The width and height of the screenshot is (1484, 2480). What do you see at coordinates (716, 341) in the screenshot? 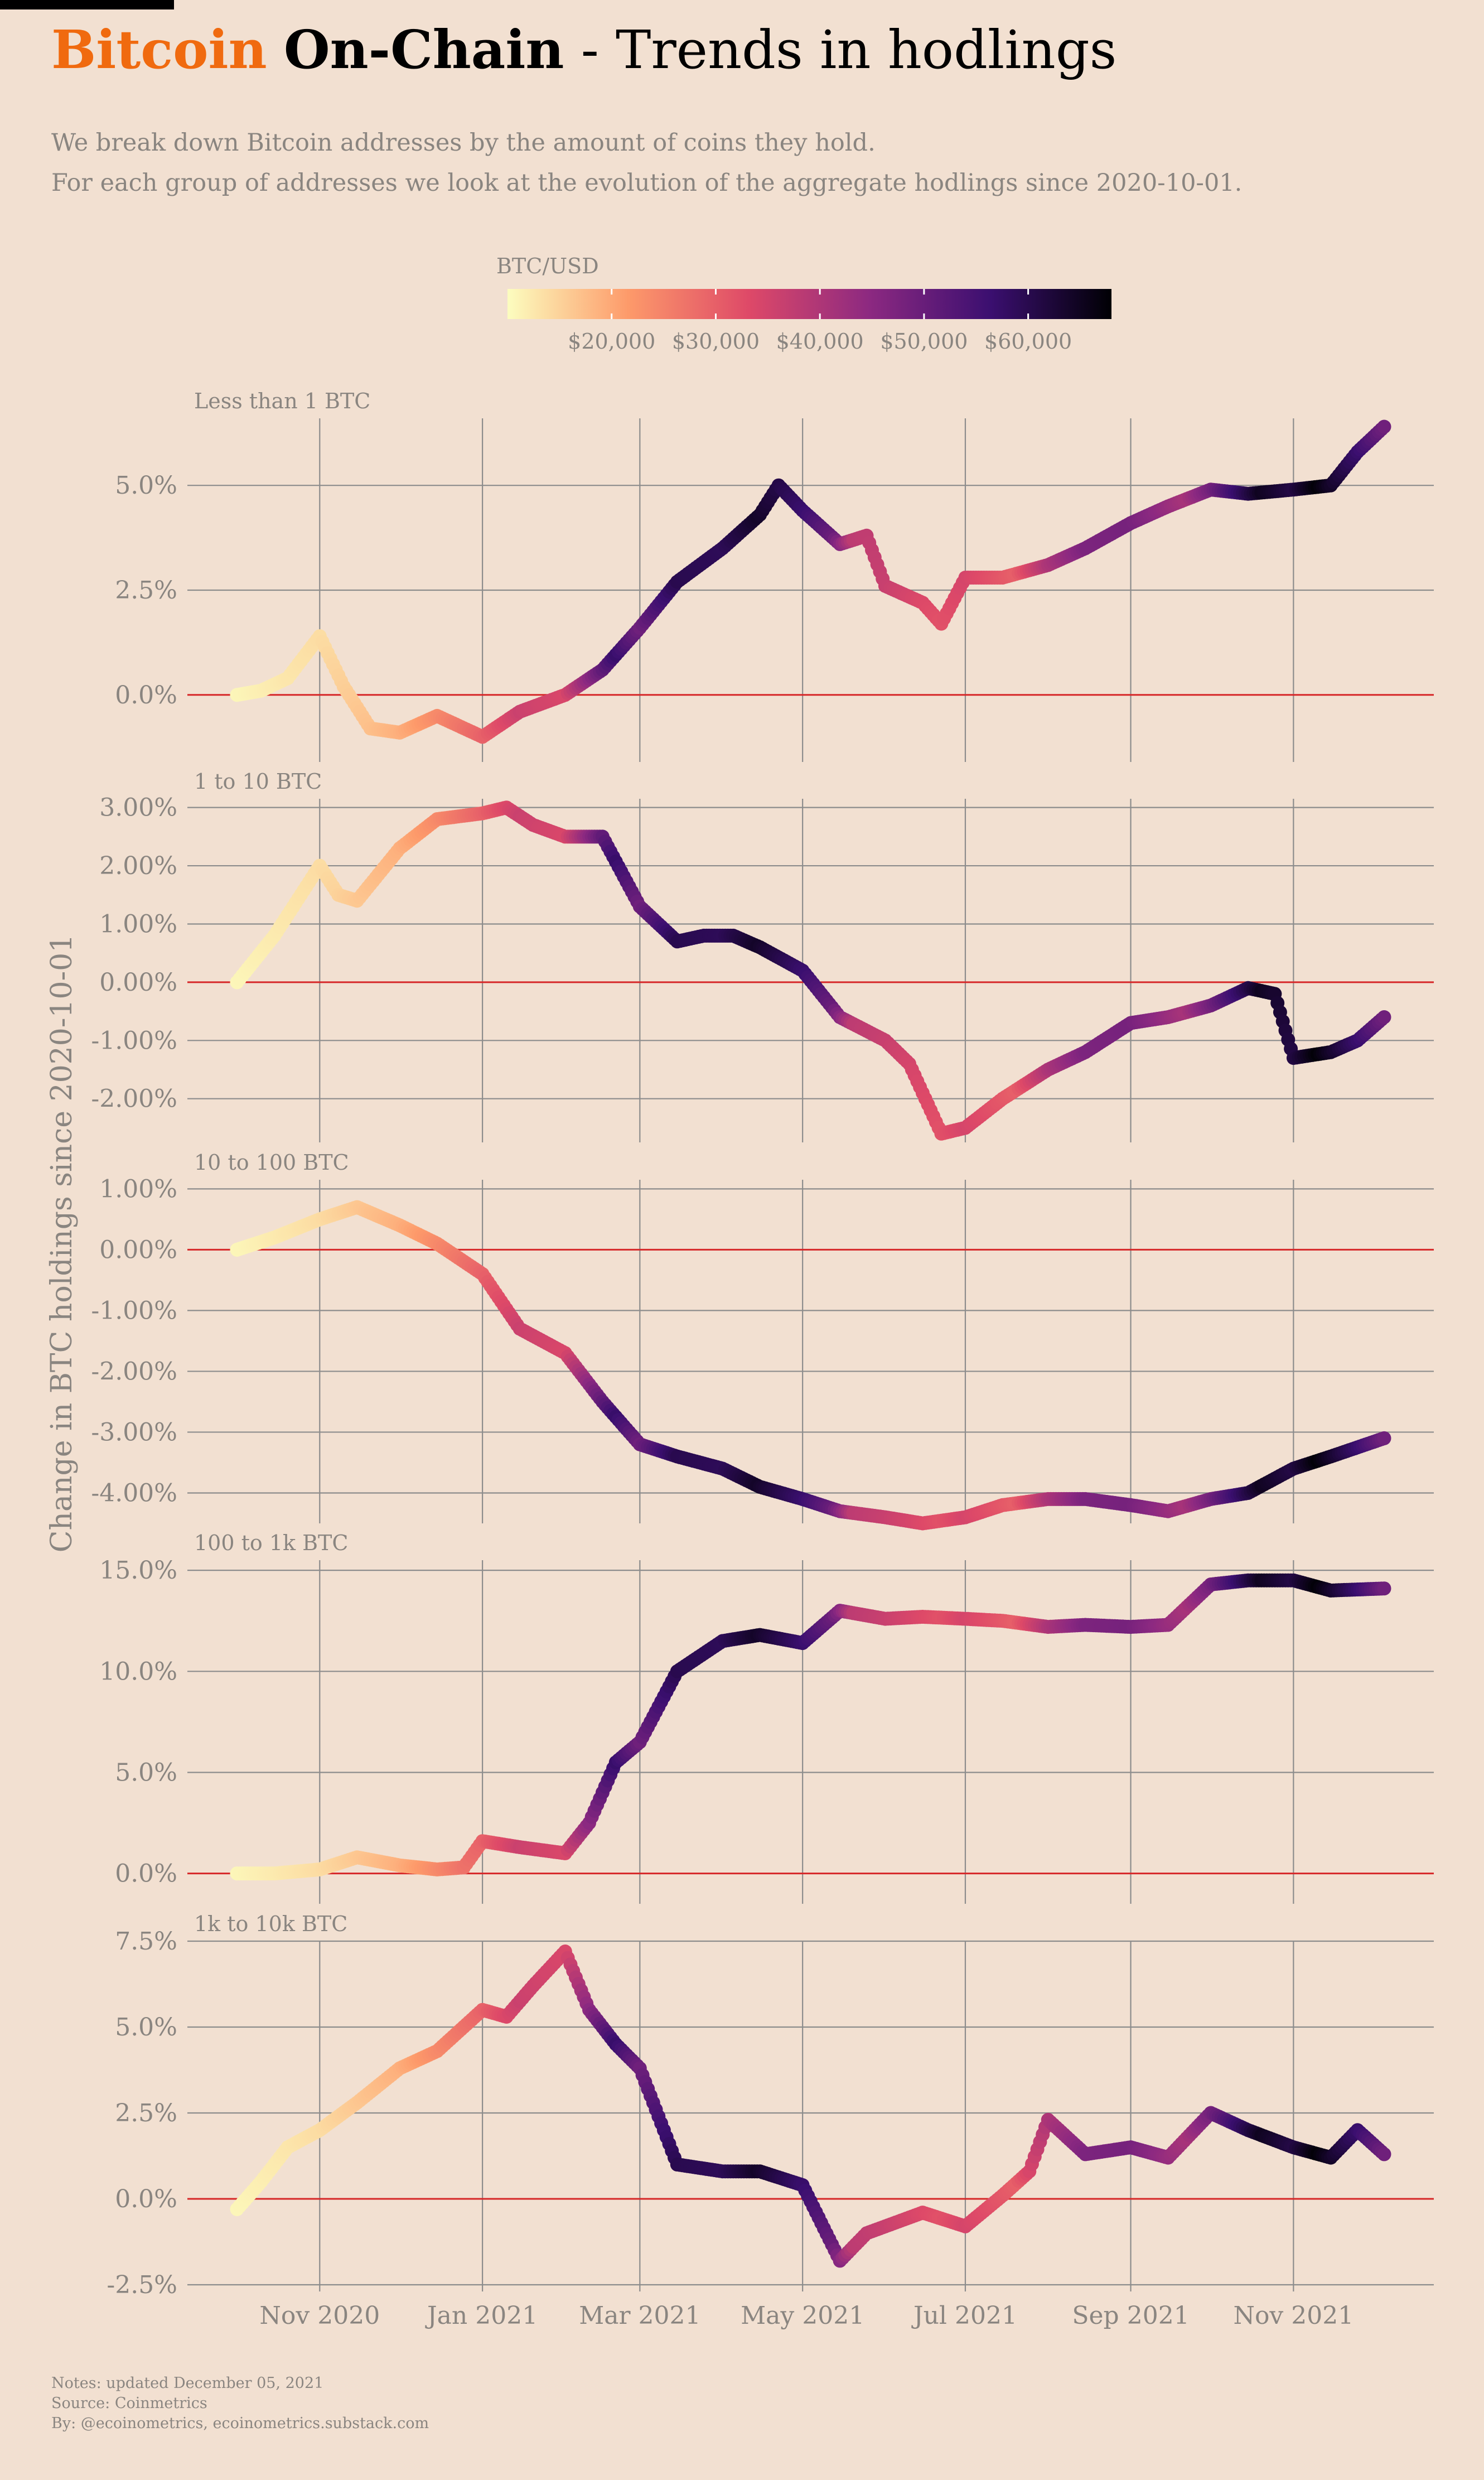
I see `legend-tick-label: $30,000` at bounding box center [716, 341].